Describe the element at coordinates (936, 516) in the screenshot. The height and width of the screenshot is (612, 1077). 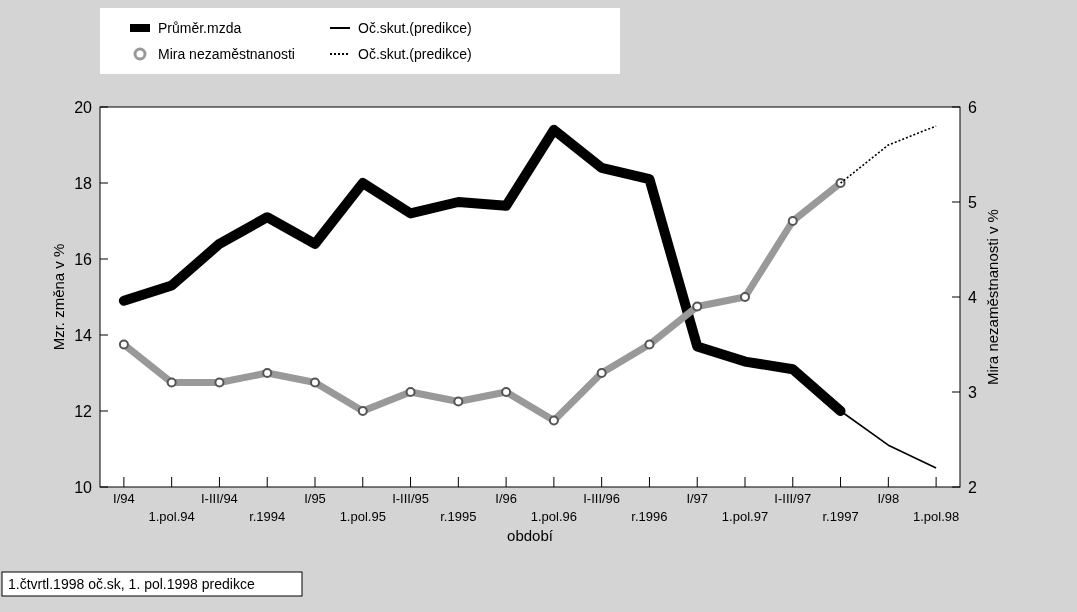
I see `x-tick-label: 1.pol.98` at that location.